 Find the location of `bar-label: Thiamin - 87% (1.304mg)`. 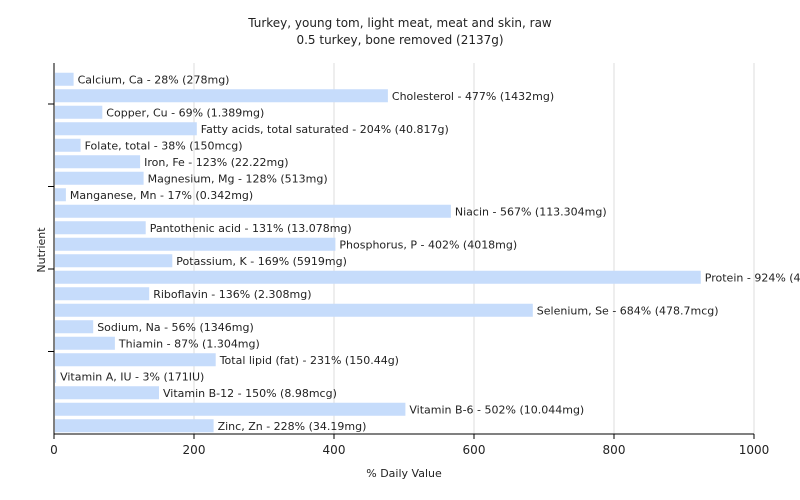

bar-label: Thiamin - 87% (1.304mg) is located at coordinates (189, 343).